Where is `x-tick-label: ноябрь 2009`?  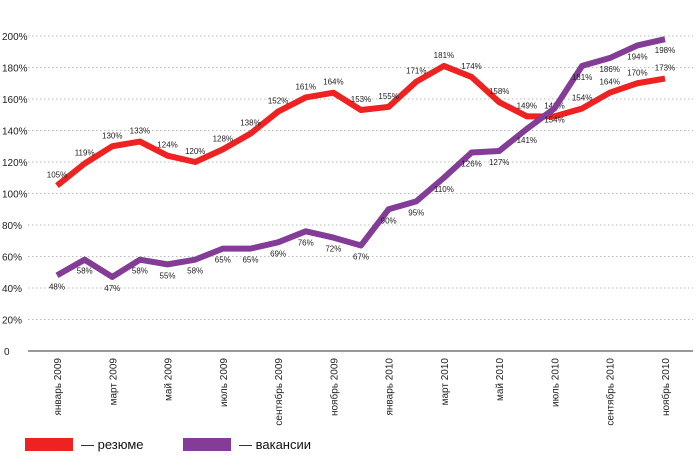
x-tick-label: ноябрь 2009 is located at coordinates (334, 387).